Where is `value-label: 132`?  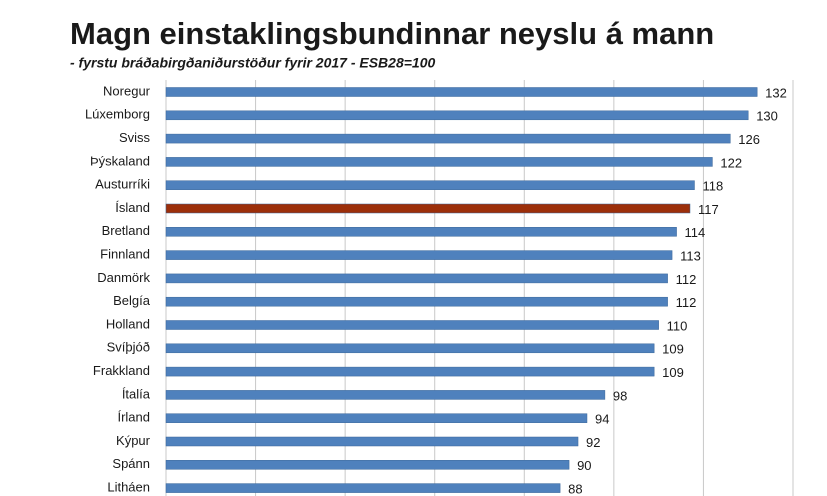 value-label: 132 is located at coordinates (776, 92).